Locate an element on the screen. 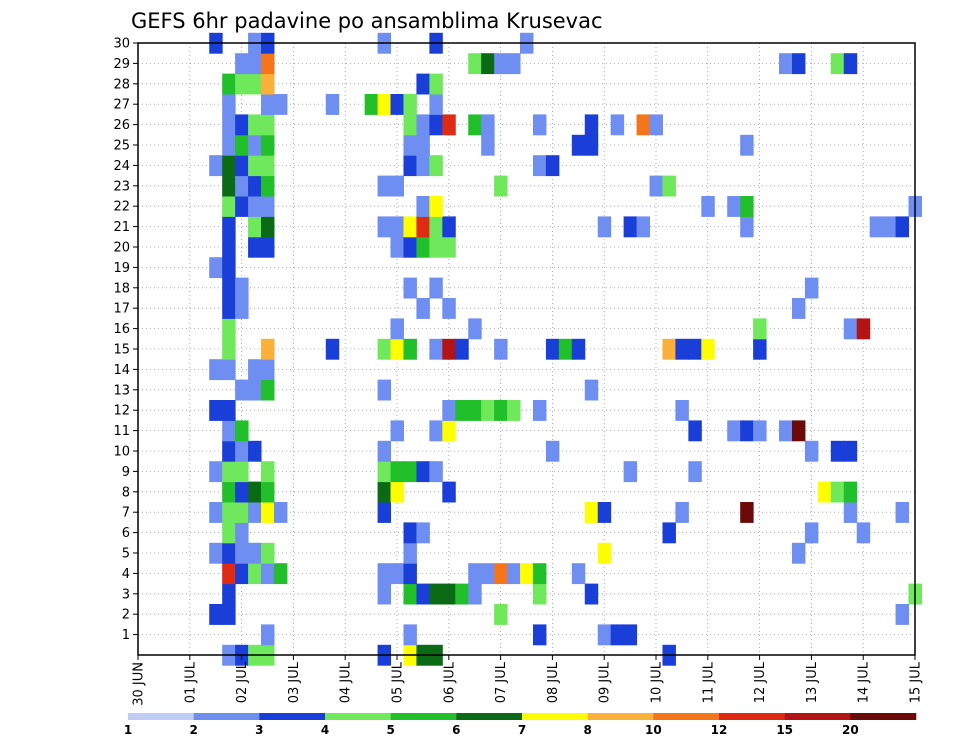 Image resolution: width=960 pixels, height=742 pixels. y-tick-label: 21 is located at coordinates (121, 227).